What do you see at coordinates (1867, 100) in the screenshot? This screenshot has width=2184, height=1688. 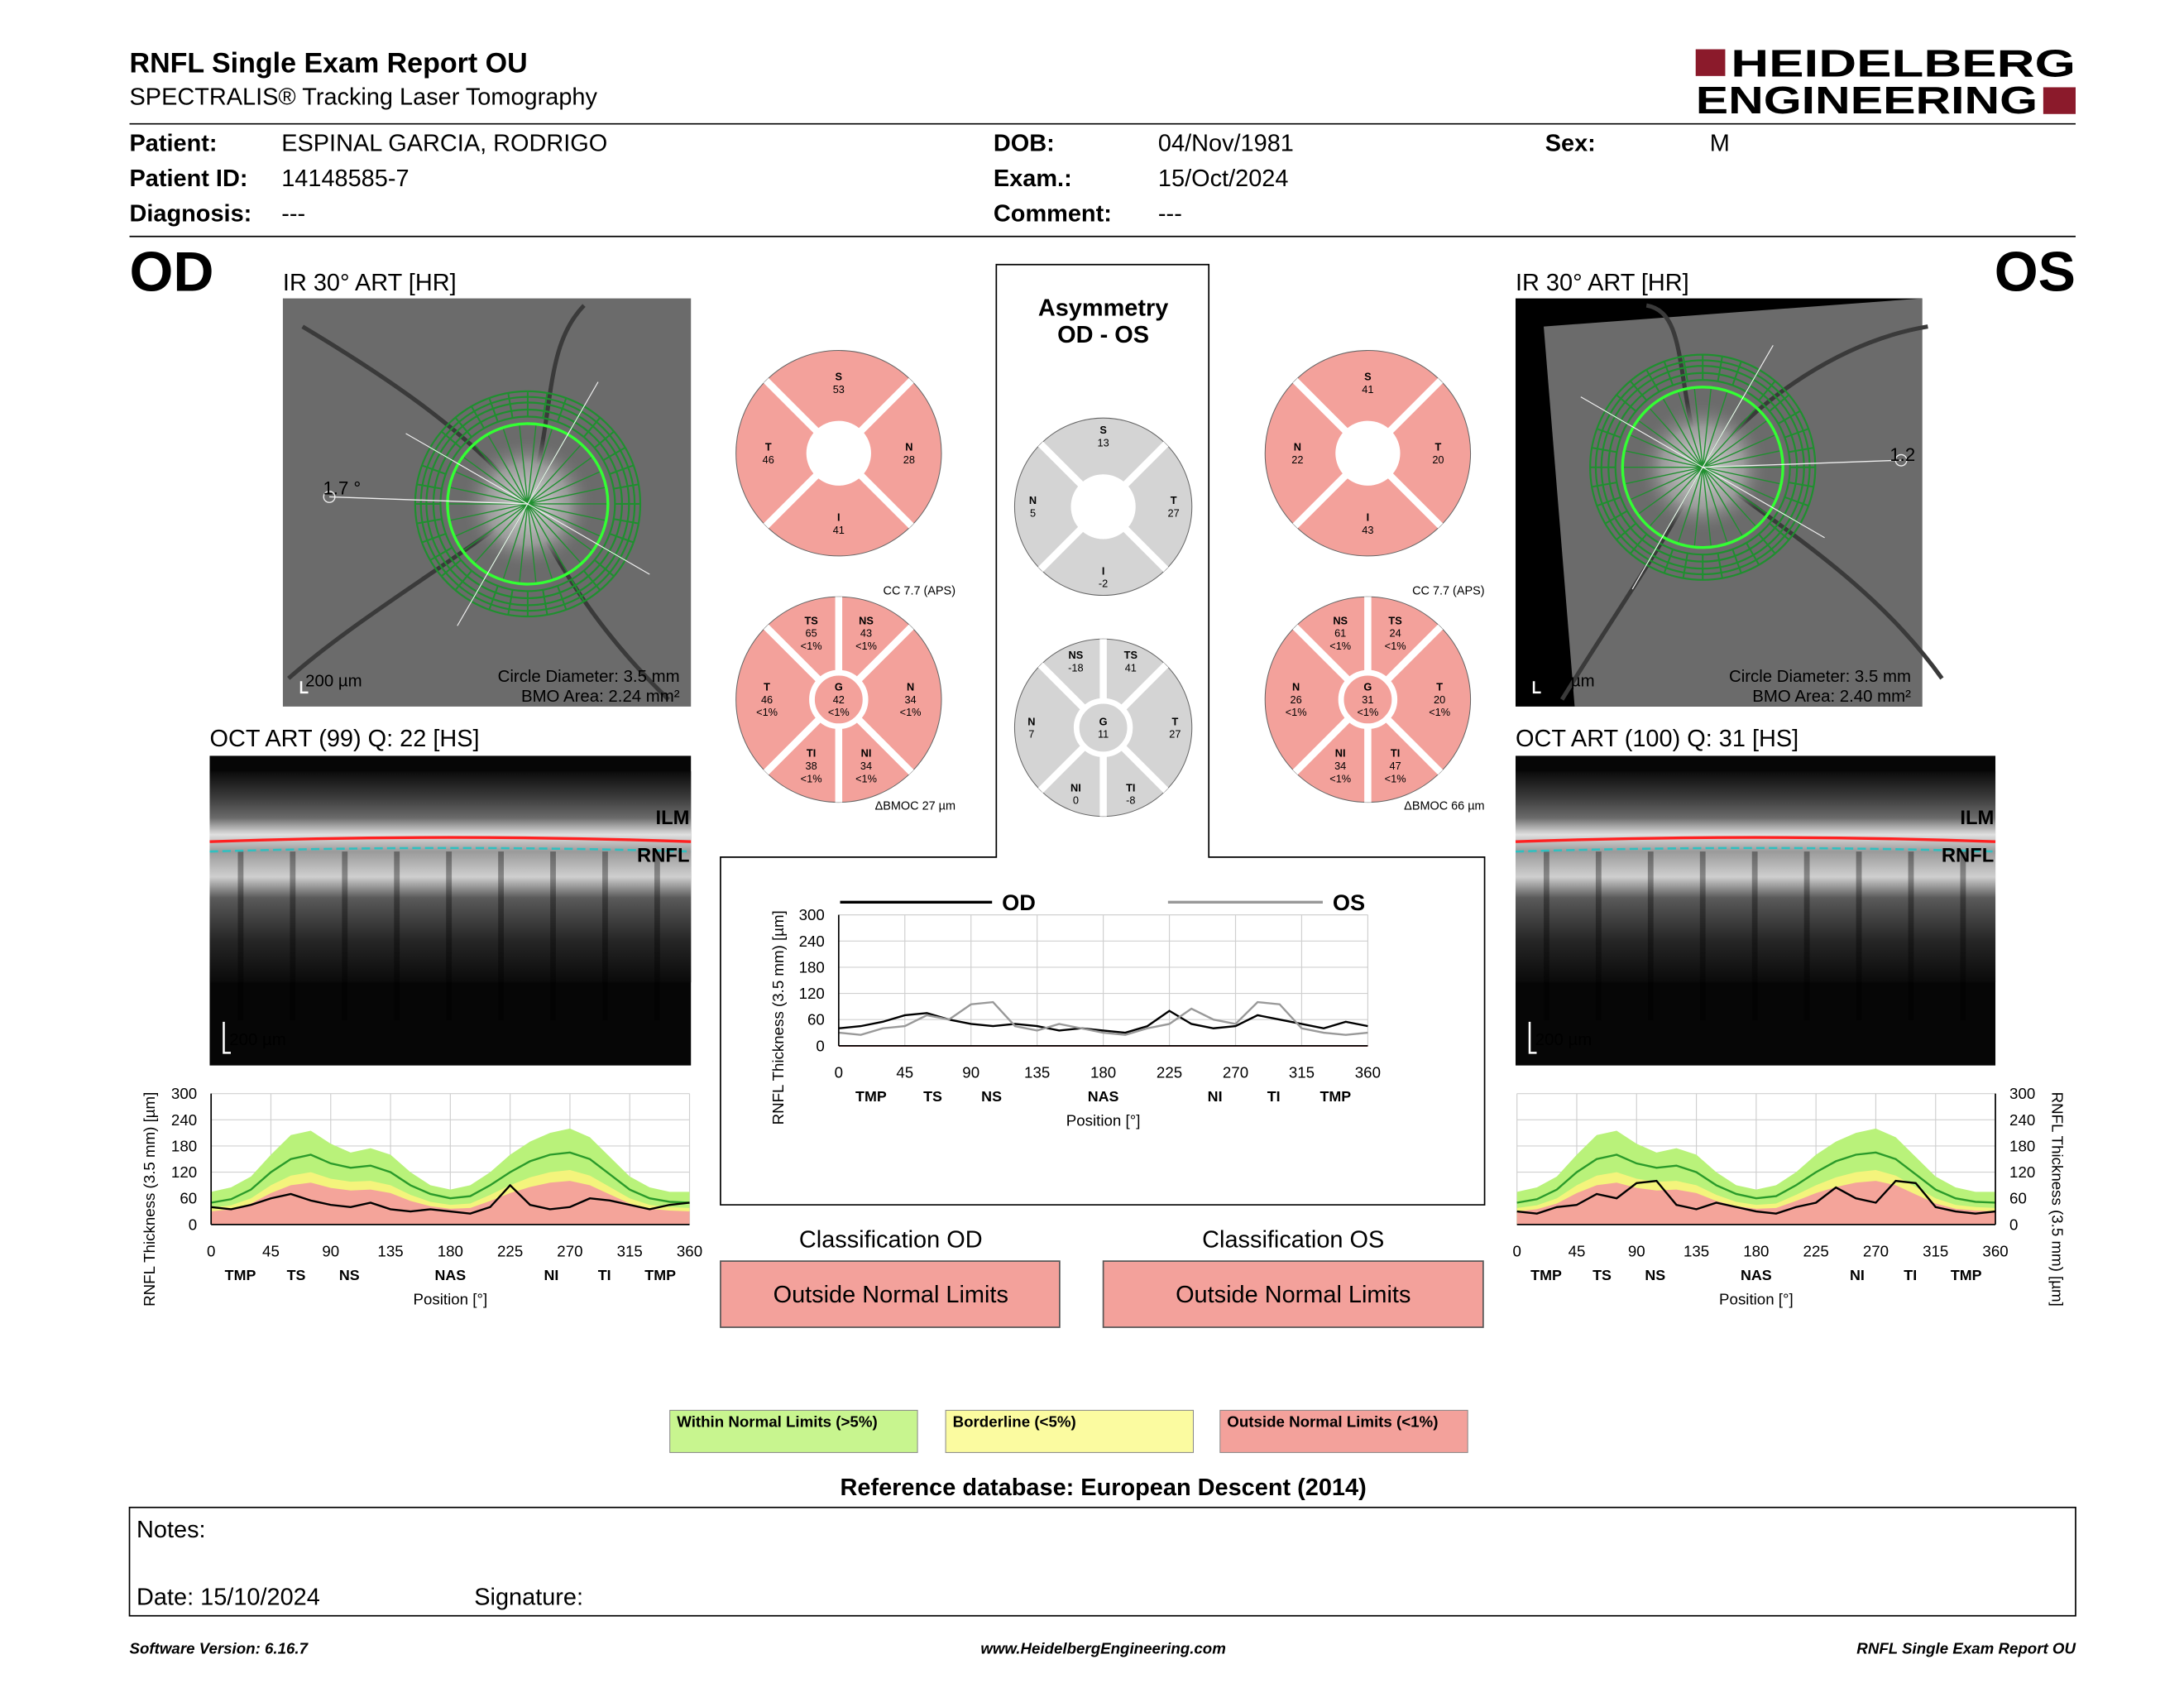 I see `logo-bottom: ENGINEERING` at bounding box center [1867, 100].